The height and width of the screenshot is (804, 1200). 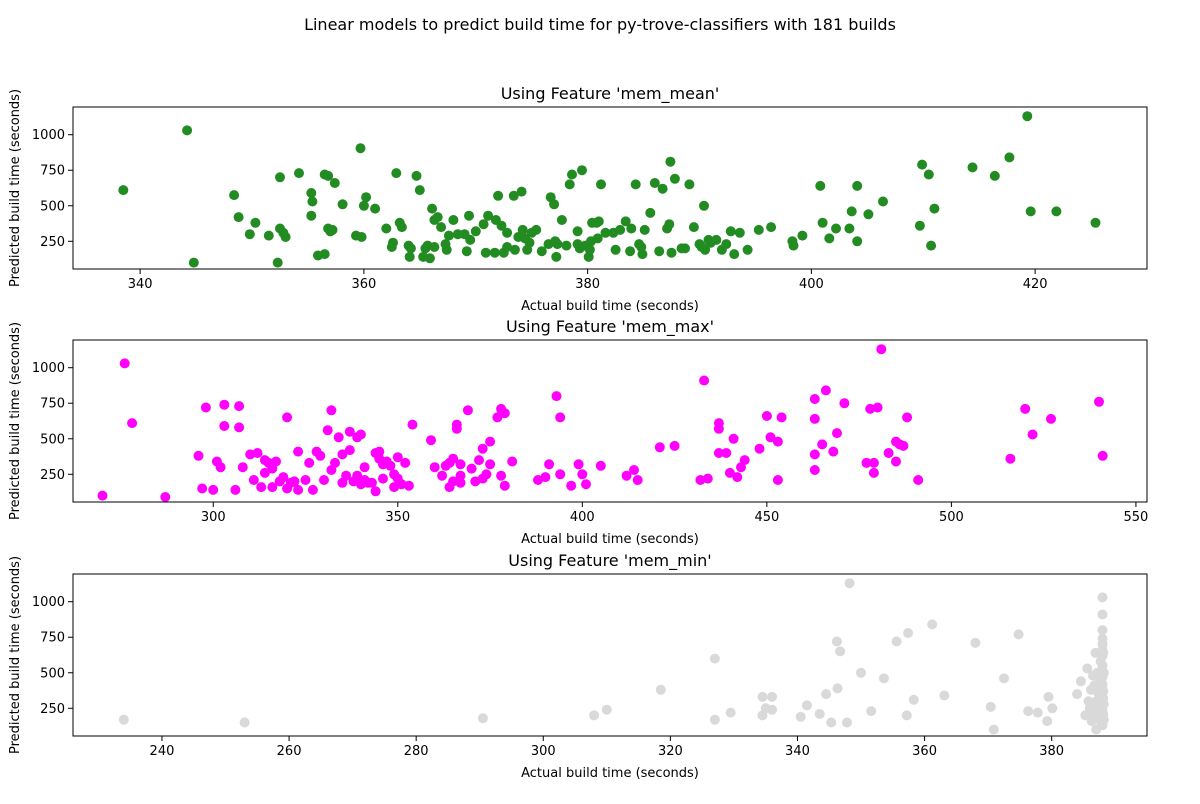 I want to click on x-tick-label: 340, so click(x=140, y=284).